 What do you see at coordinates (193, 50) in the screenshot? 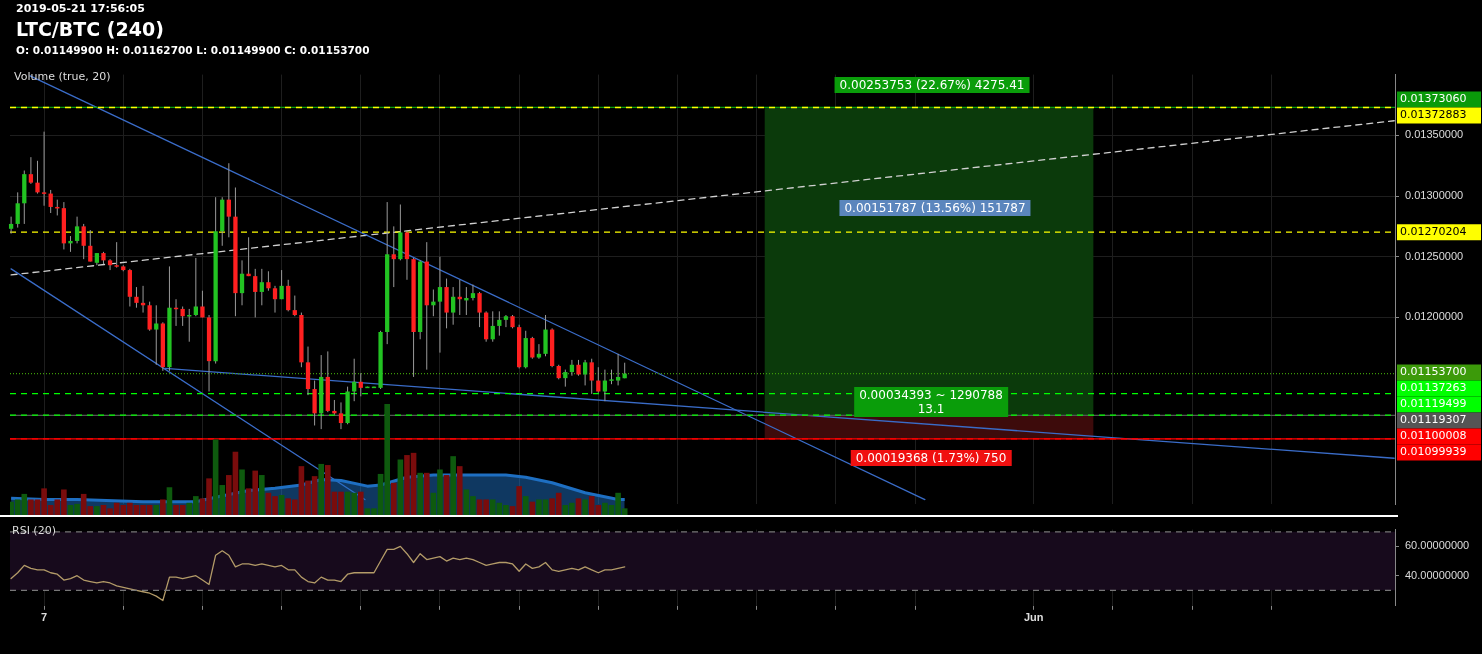
I see `chart-subtitle: O: 0.01149900 H: 0.01162700 L: 0.01149900 C: 0.01153700` at bounding box center [193, 50].